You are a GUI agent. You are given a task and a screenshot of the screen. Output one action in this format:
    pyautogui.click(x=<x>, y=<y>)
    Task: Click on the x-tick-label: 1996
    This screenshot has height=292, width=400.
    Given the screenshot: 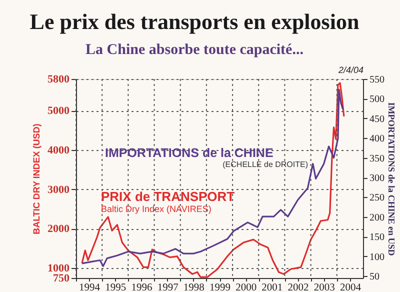 What is the action you would take?
    pyautogui.click(x=141, y=287)
    